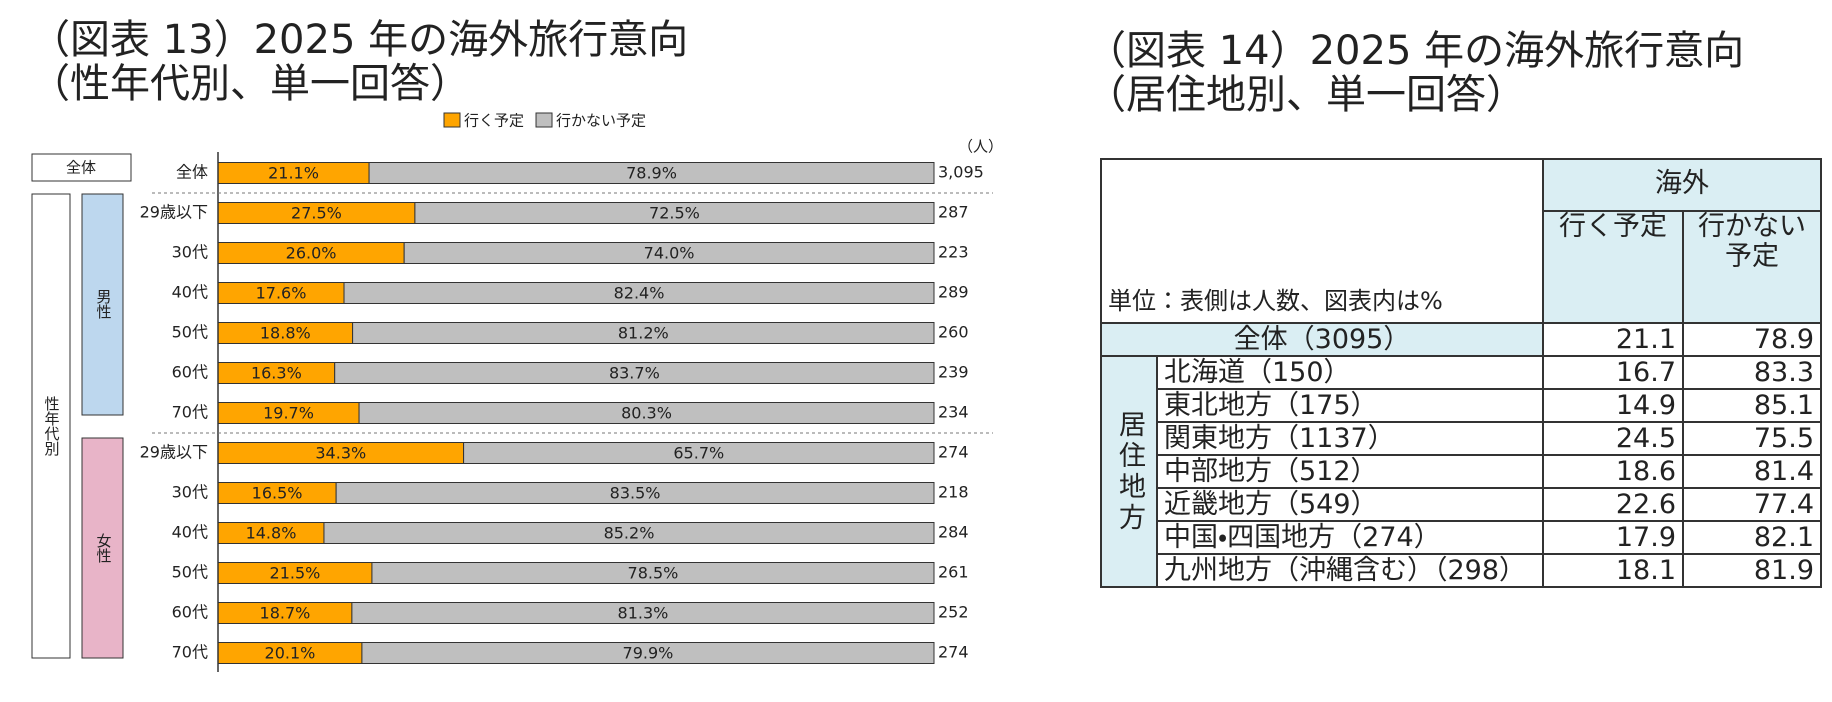 The width and height of the screenshot is (1832, 702). I want to click on table-title: （図表 14）2025 年の海外旅行意向, so click(1415, 51).